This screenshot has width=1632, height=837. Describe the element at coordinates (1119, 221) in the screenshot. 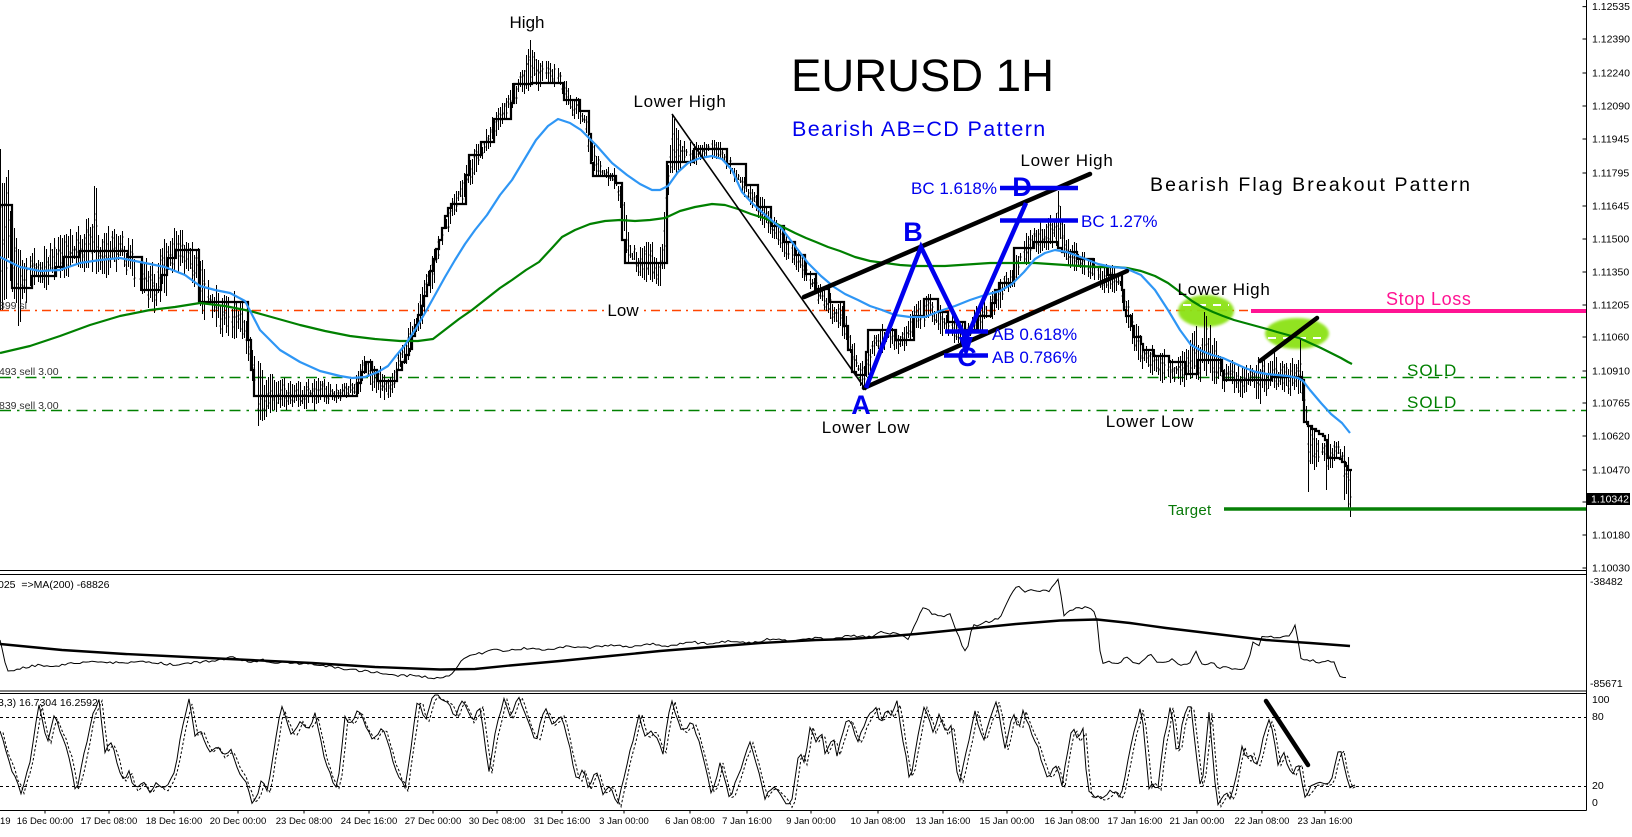

I see `svg-text: BC 1.27%` at that location.